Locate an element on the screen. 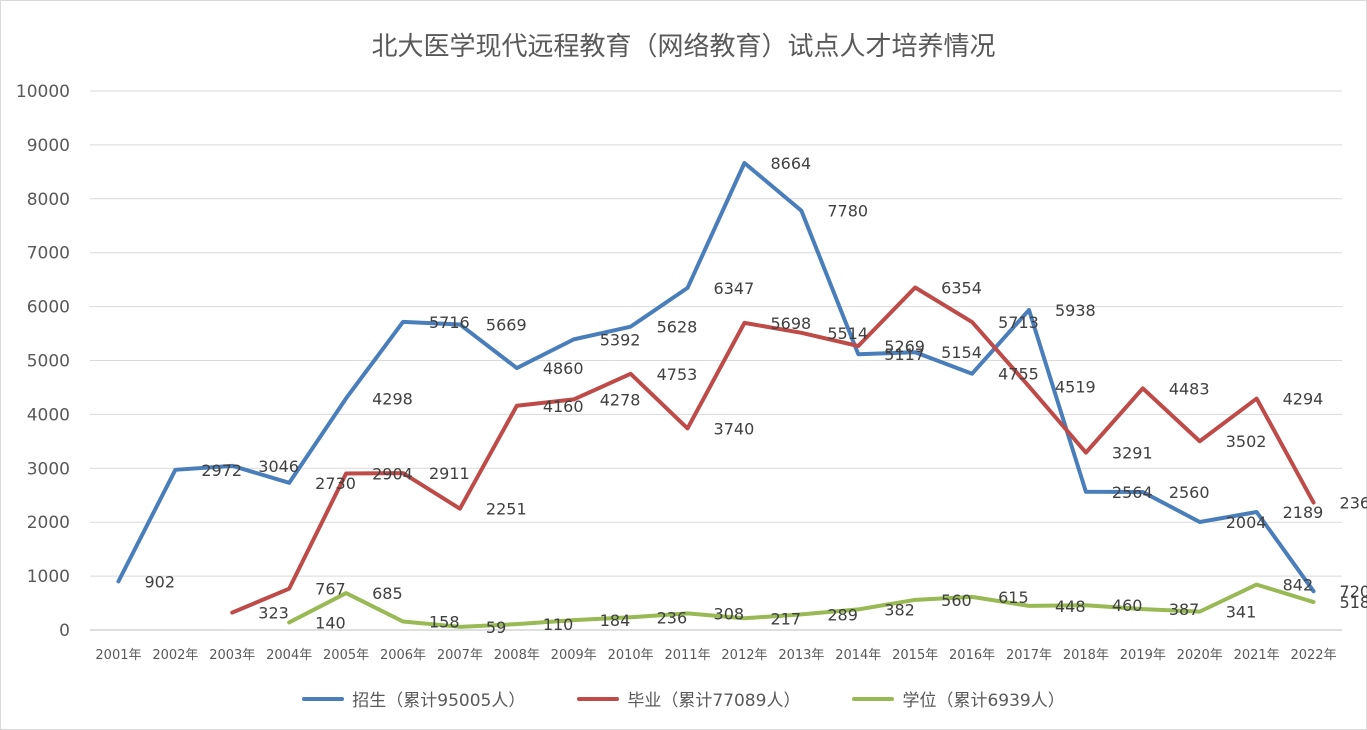  x-tick-label: 2016年 is located at coordinates (972, 655).